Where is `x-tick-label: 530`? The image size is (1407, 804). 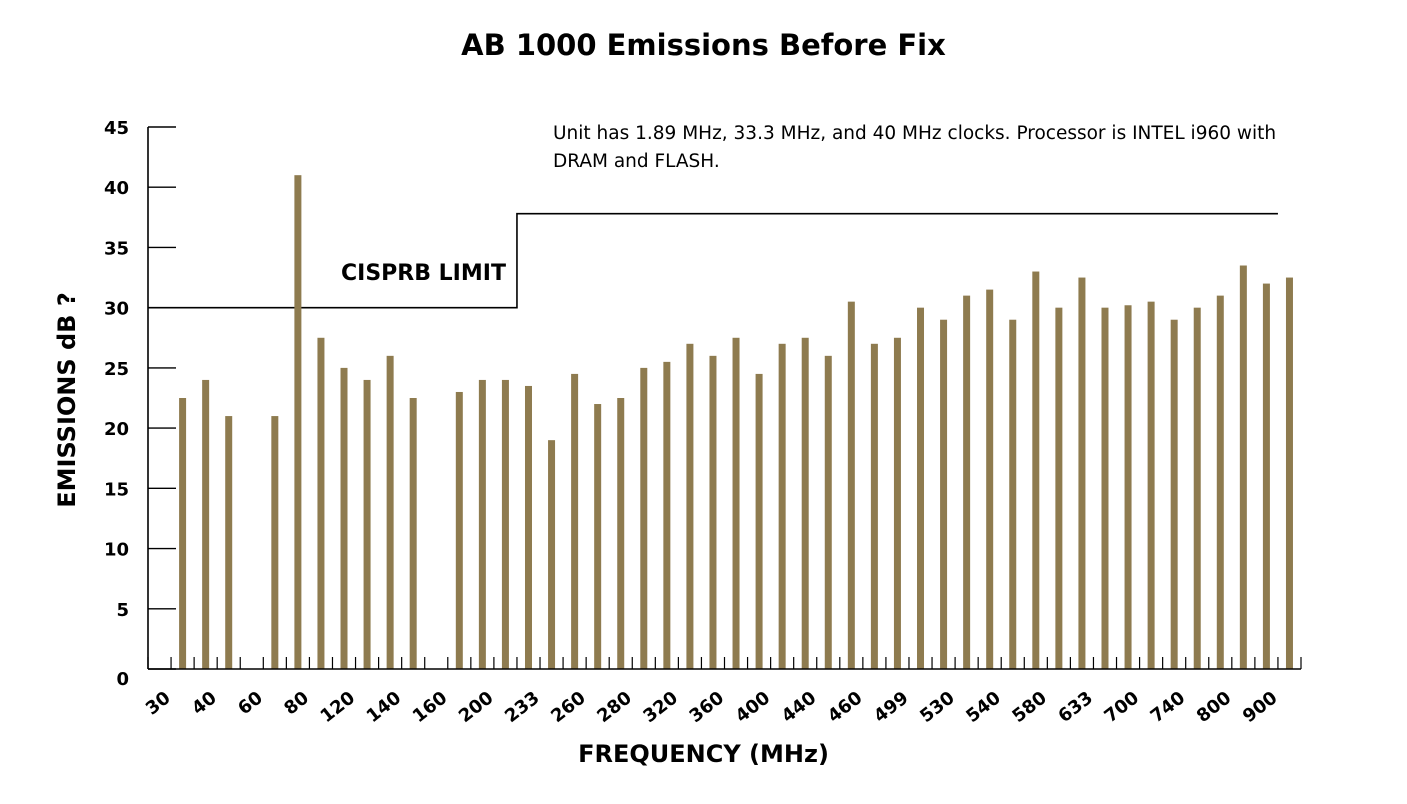 x-tick-label: 530 is located at coordinates (937, 707).